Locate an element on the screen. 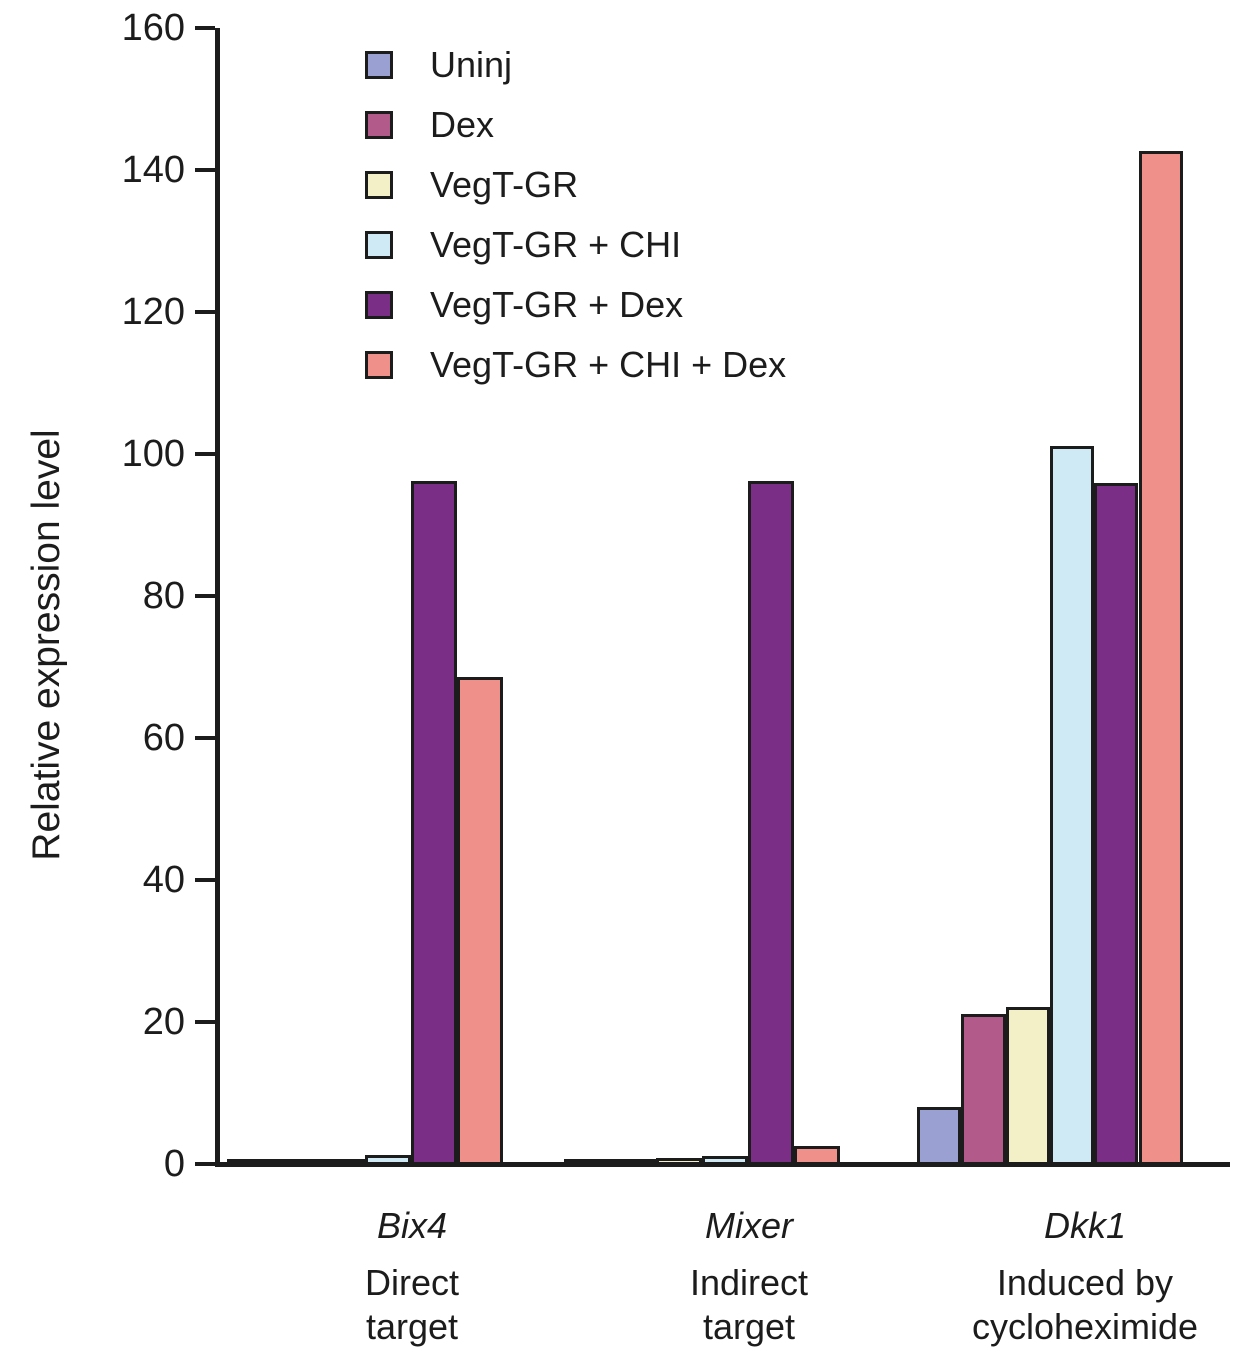  y-axis-title: Relative expression level is located at coordinates (46, 645).